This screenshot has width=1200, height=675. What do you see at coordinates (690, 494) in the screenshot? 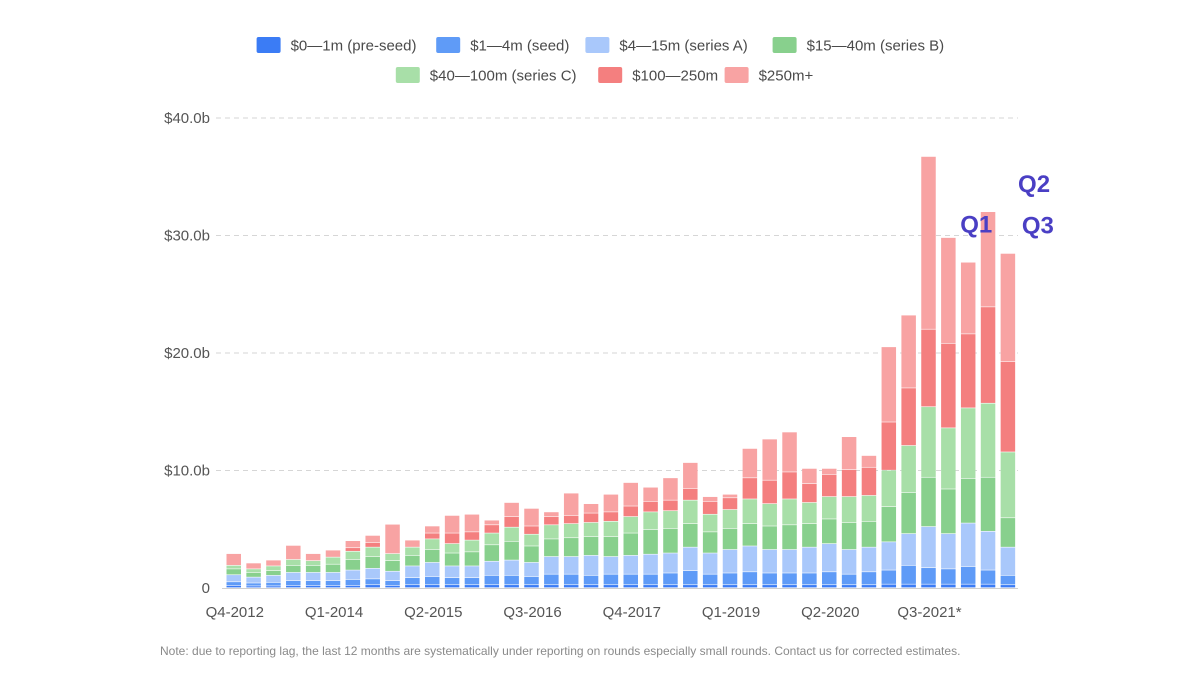
I see `bar-segment: Q3-2018 — $100—250m: 1` at bounding box center [690, 494].